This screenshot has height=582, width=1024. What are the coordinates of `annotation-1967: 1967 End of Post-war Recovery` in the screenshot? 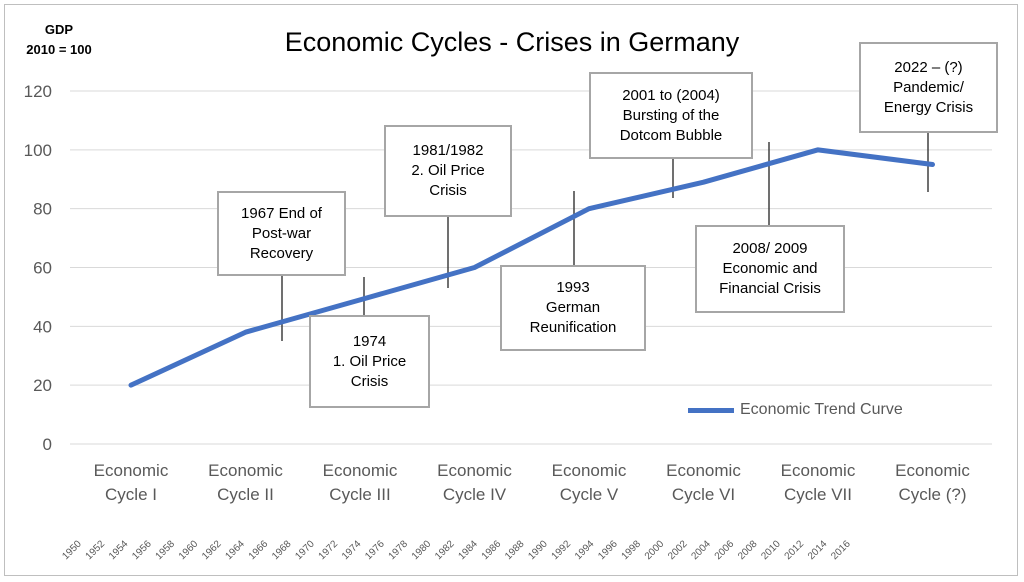 It's located at (281, 233).